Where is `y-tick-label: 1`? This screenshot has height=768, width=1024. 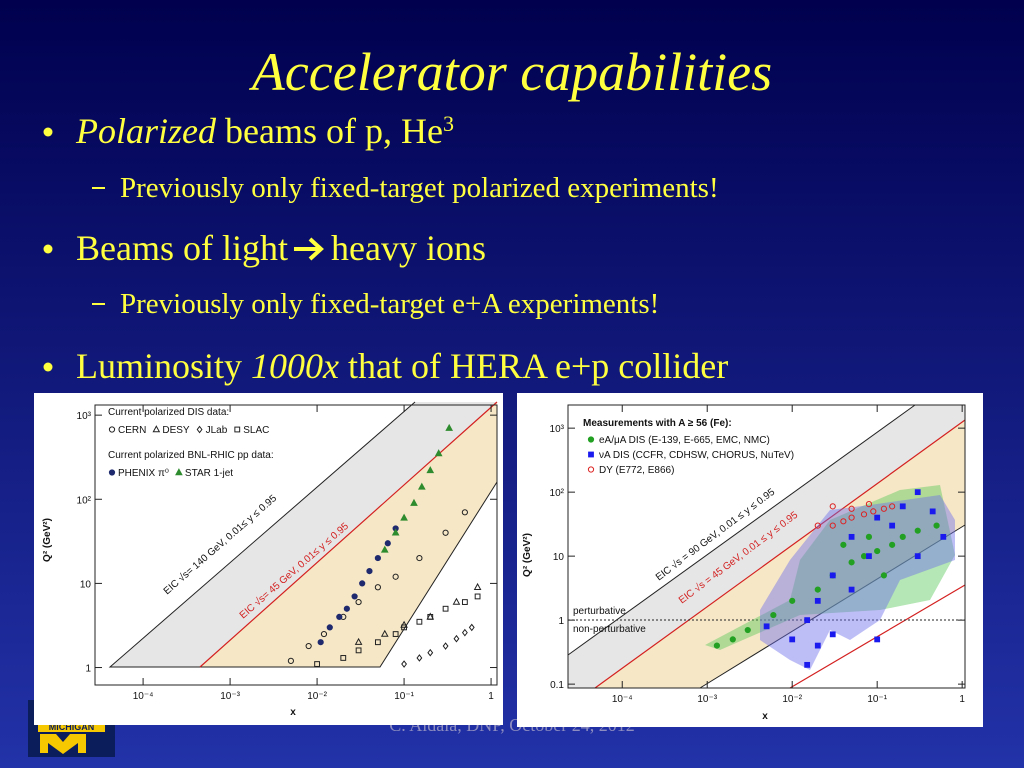
y-tick-label: 1 is located at coordinates (88, 669).